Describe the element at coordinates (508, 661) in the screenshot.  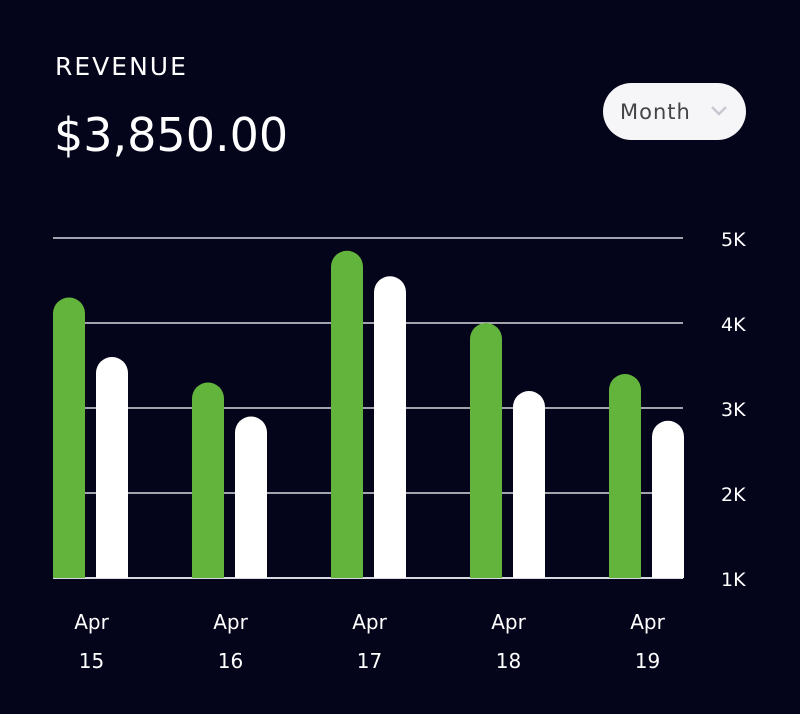
I see `x-tick-day: 18` at that location.